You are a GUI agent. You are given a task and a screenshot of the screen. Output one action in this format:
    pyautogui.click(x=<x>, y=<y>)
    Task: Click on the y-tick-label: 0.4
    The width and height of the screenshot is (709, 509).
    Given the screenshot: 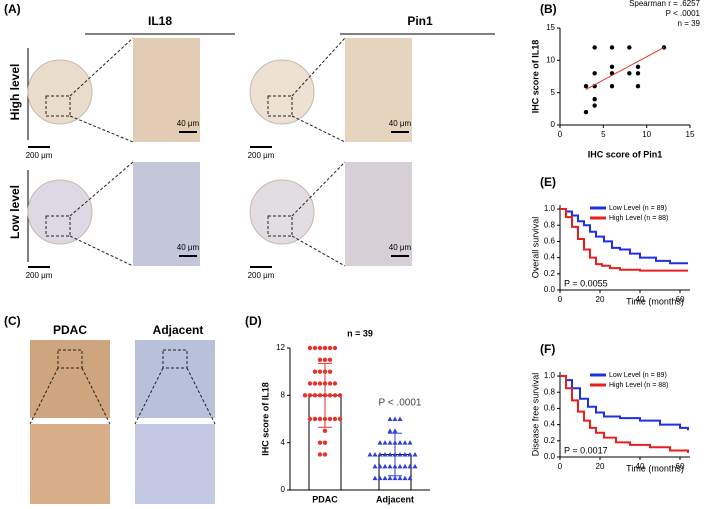 What is the action you would take?
    pyautogui.click(x=550, y=424)
    